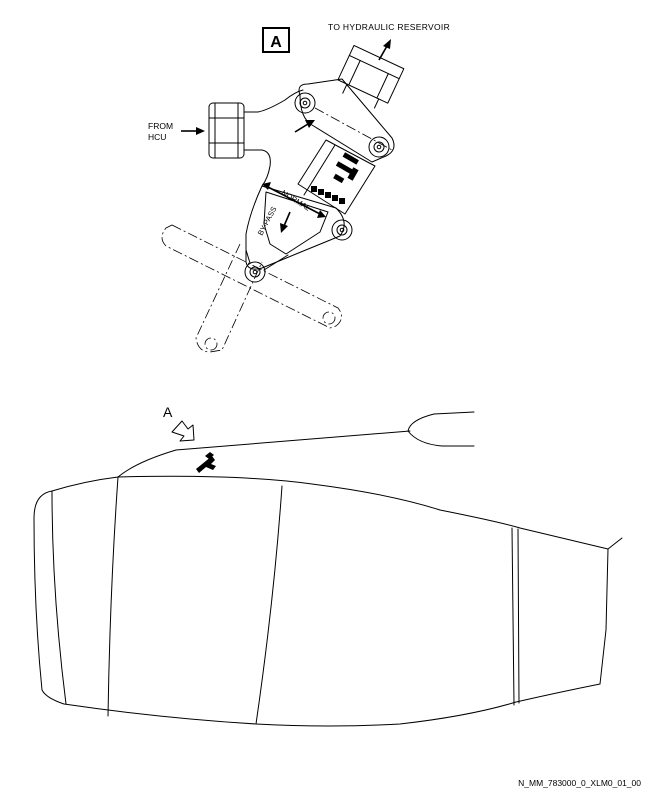 The width and height of the screenshot is (648, 792). What do you see at coordinates (256, 138) in the screenshot?
I see `inlet-fitting` at bounding box center [256, 138].